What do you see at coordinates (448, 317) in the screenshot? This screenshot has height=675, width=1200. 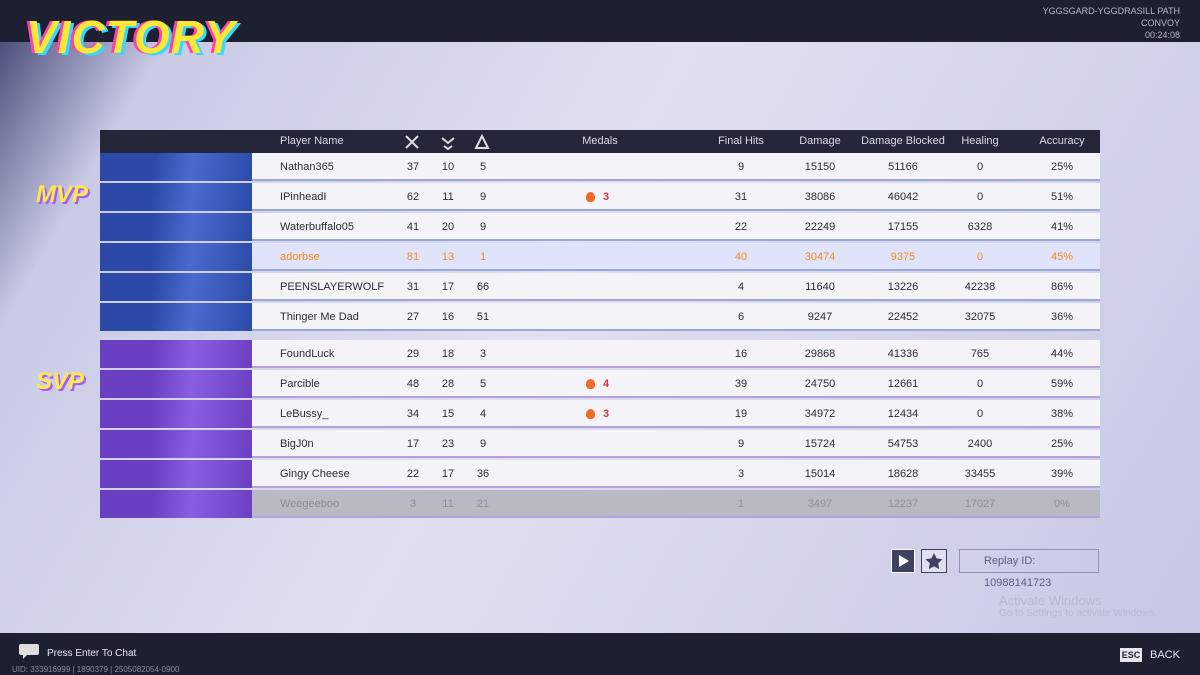 I see `stat-deaths: 16` at bounding box center [448, 317].